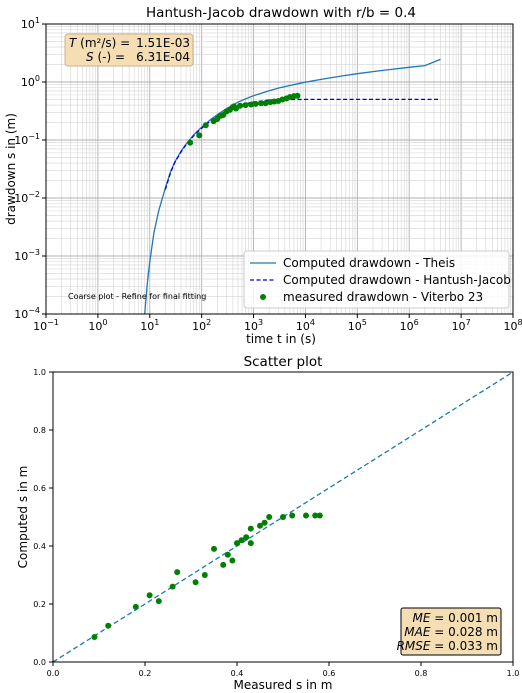 Image resolution: width=522 pixels, height=693 pixels. What do you see at coordinates (461, 325) in the screenshot?
I see `x-tick-label: 10⁷` at bounding box center [461, 325].